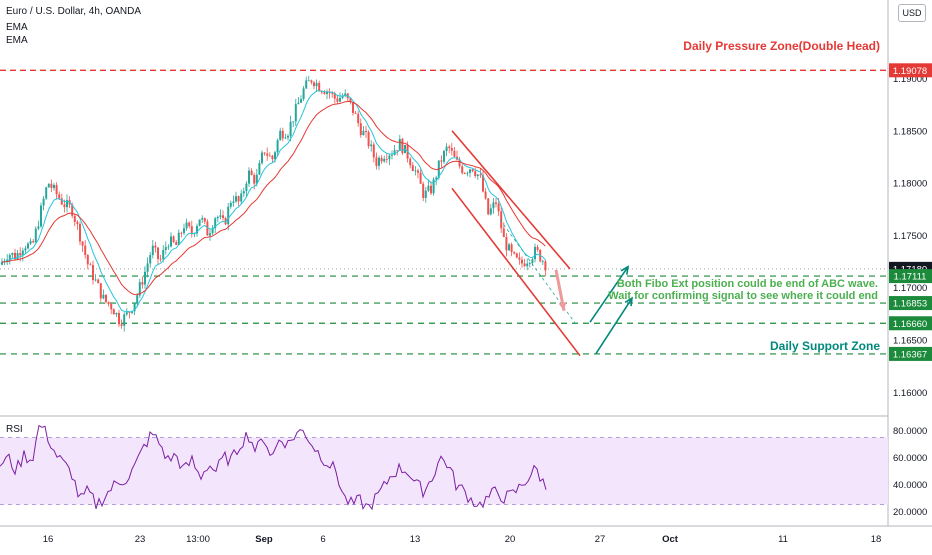 This screenshot has width=932, height=555. I want to click on currency-button: USD, so click(912, 13).